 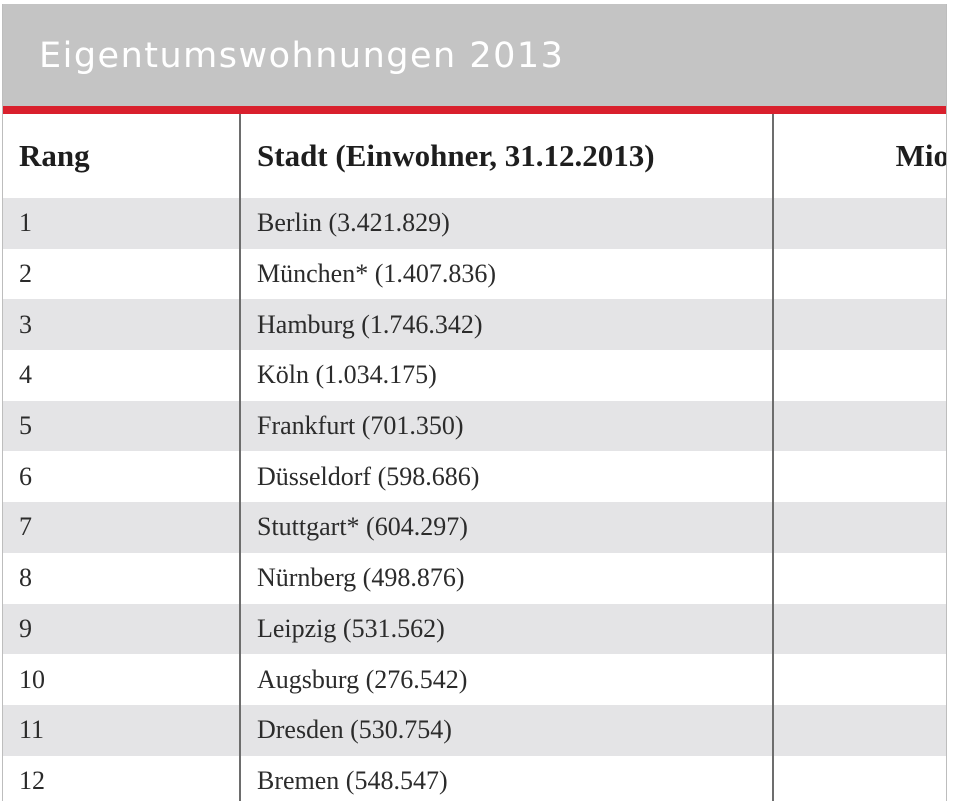 I want to click on cell-stadt: Leipzig (531.562), so click(x=506, y=629).